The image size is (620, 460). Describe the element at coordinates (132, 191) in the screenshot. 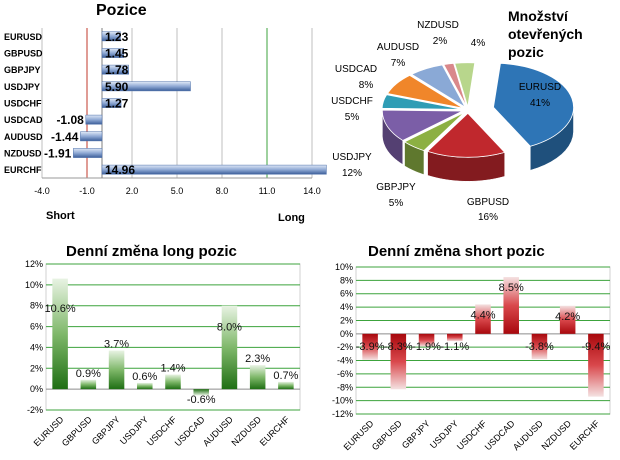

I see `x-tick-label: 2.0` at that location.